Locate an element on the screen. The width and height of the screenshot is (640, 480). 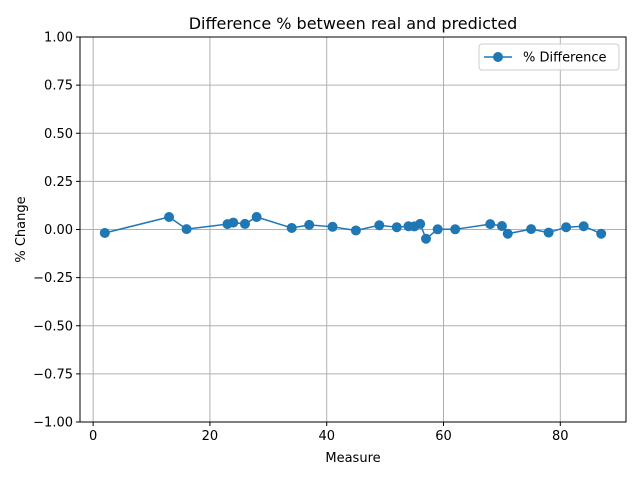
legend-marker-swatch is located at coordinates (498, 57).